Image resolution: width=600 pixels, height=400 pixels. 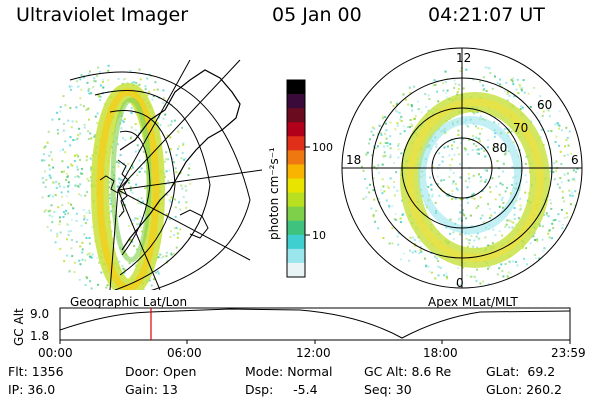 What do you see at coordinates (317, 15) in the screenshot?
I see `header-date: 05 Jan 00` at bounding box center [317, 15].